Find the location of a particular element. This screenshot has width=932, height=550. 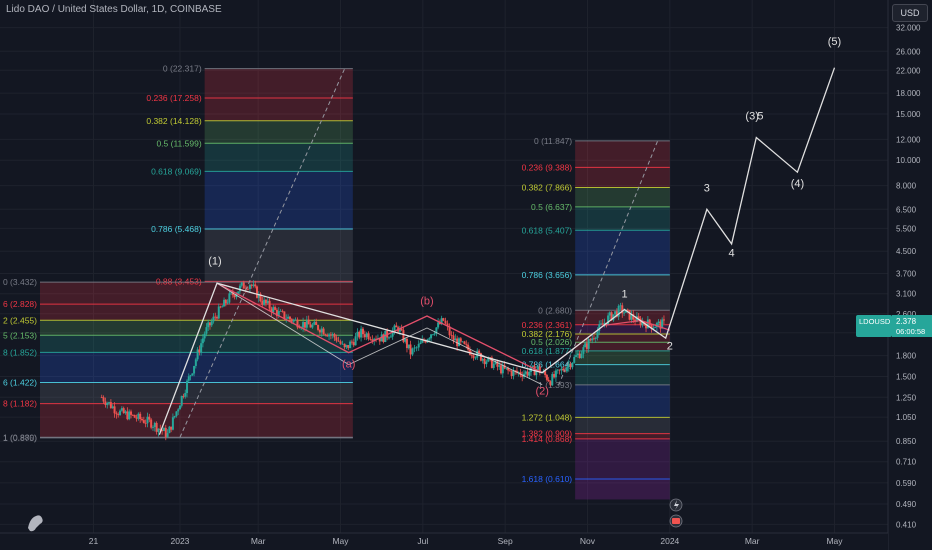

fib-level-label: 0.382 (7.866) is located at coordinates (547, 188).